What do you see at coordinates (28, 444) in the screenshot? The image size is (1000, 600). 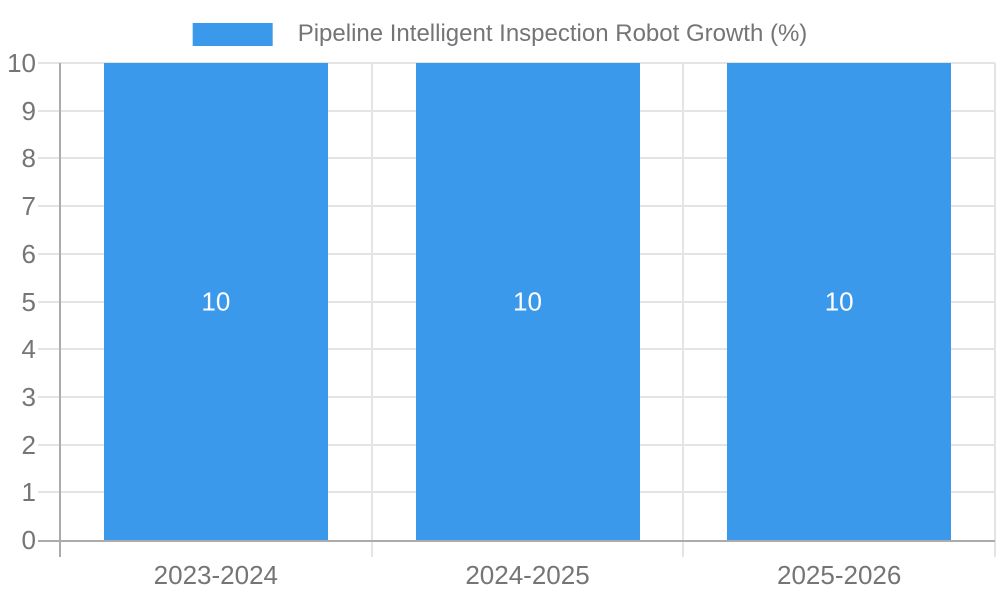 I see `y-axis-tick-label: 2` at bounding box center [28, 444].